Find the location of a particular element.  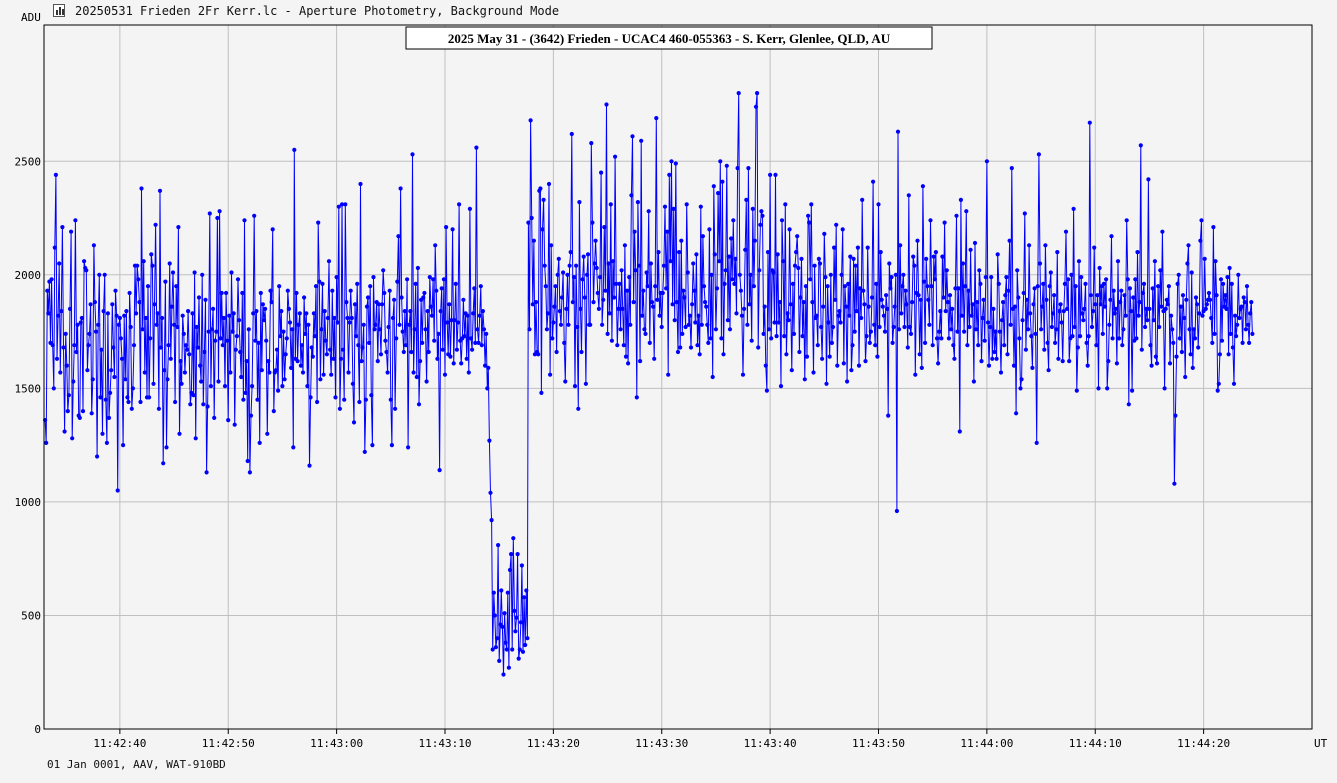

app-icon is located at coordinates (59, 10).